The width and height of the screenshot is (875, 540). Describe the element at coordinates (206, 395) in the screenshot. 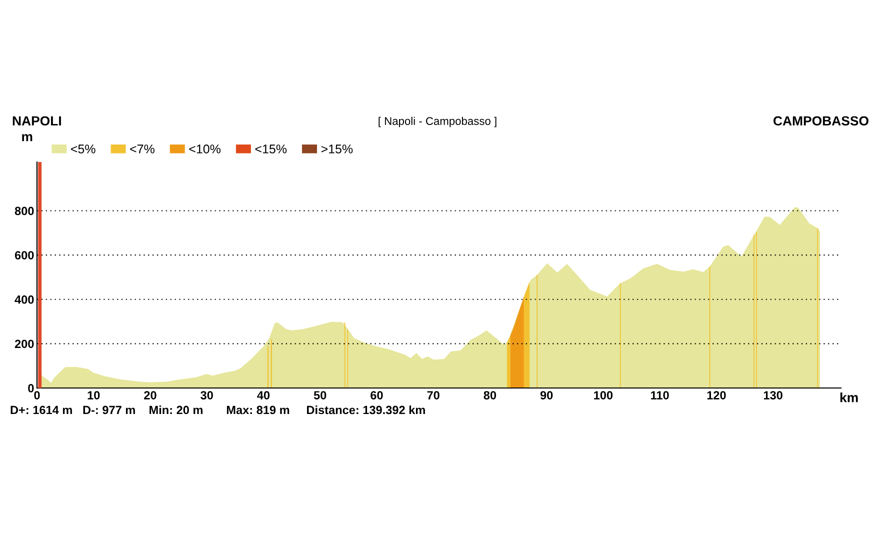

I see `x-tick-label: 30` at that location.